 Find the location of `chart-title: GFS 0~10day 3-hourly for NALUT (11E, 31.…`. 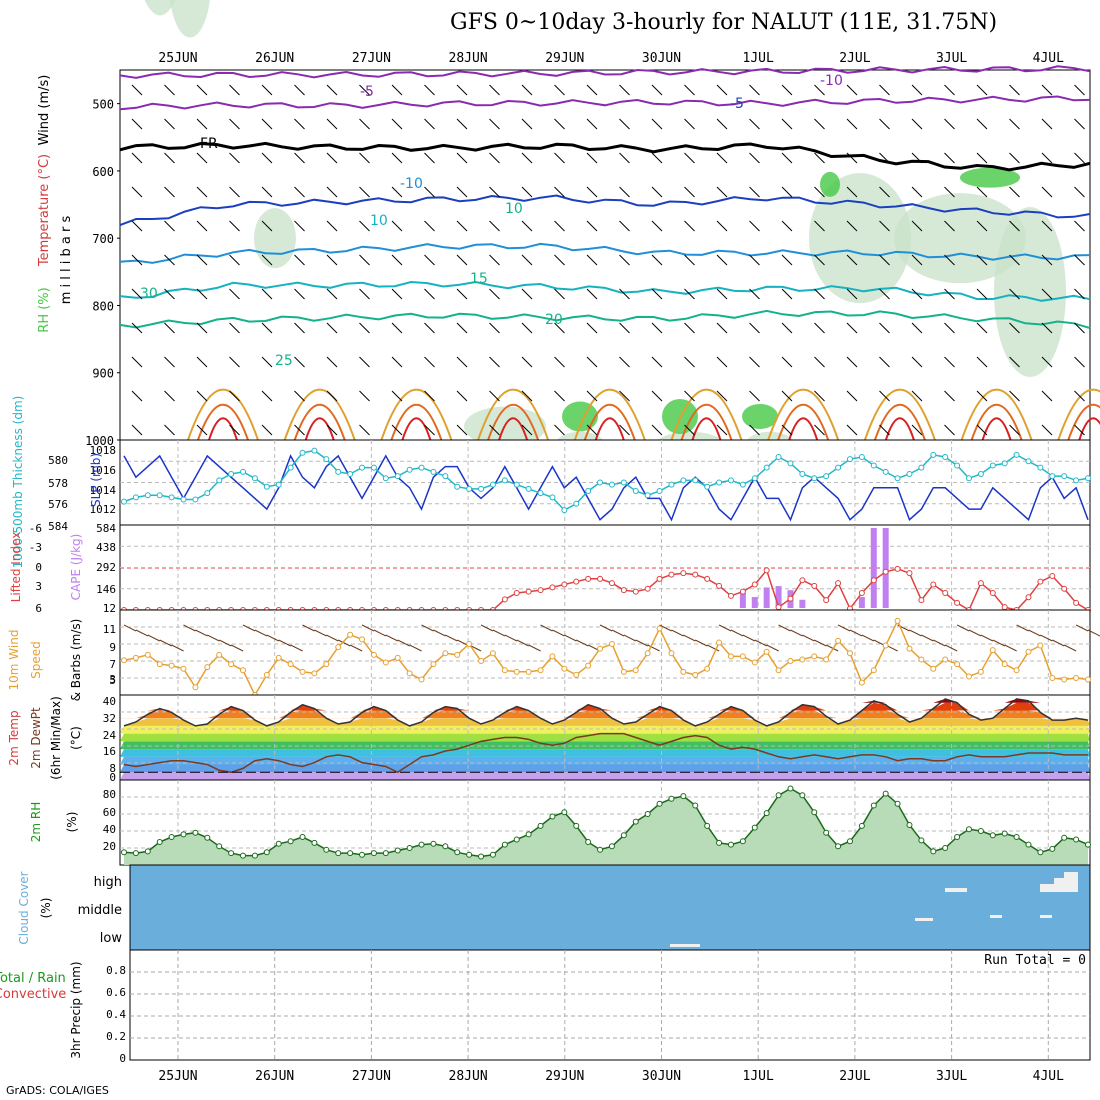

chart-title: GFS 0~10day 3-hourly for NALUT (11E, 31.… is located at coordinates (724, 22).